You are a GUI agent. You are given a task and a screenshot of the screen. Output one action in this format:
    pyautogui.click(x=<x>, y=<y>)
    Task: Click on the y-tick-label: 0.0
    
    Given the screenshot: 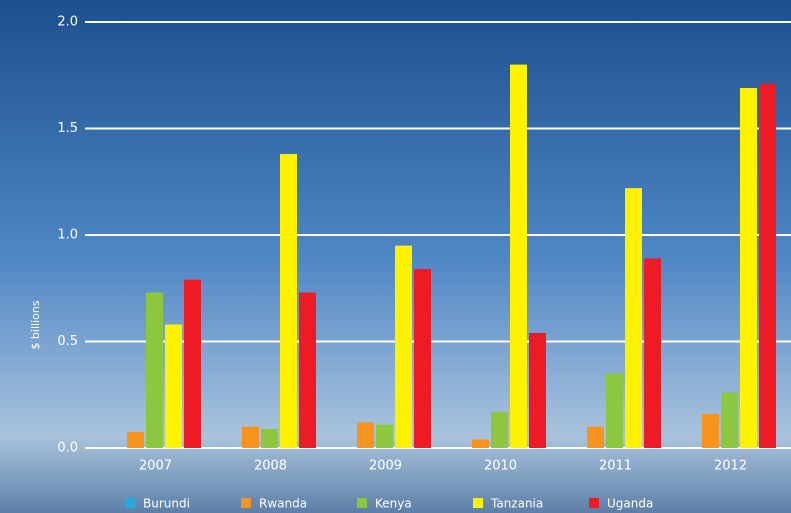 What is the action you would take?
    pyautogui.click(x=67, y=448)
    